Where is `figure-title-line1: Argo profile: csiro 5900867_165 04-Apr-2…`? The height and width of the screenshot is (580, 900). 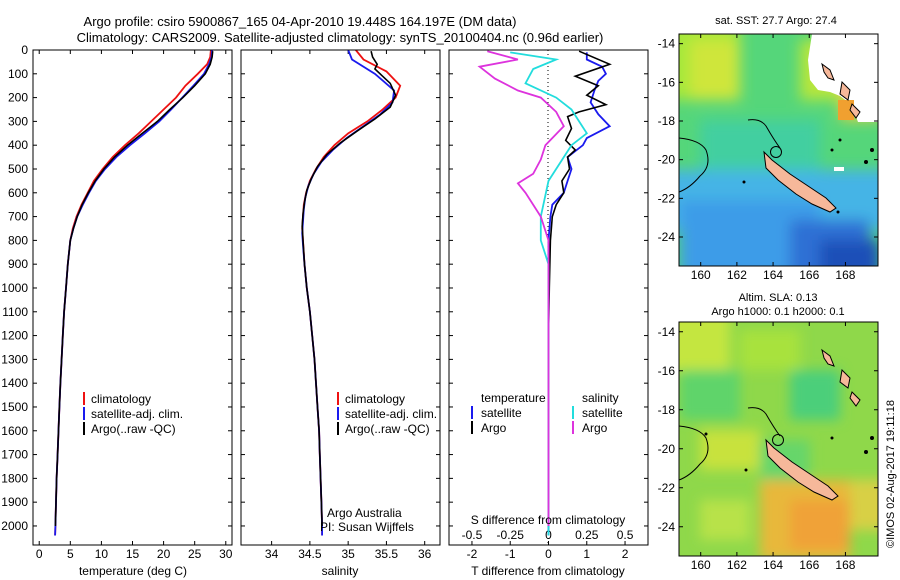
figure-title-line1: Argo profile: csiro 5900867_165 04-Apr-2… is located at coordinates (300, 21).